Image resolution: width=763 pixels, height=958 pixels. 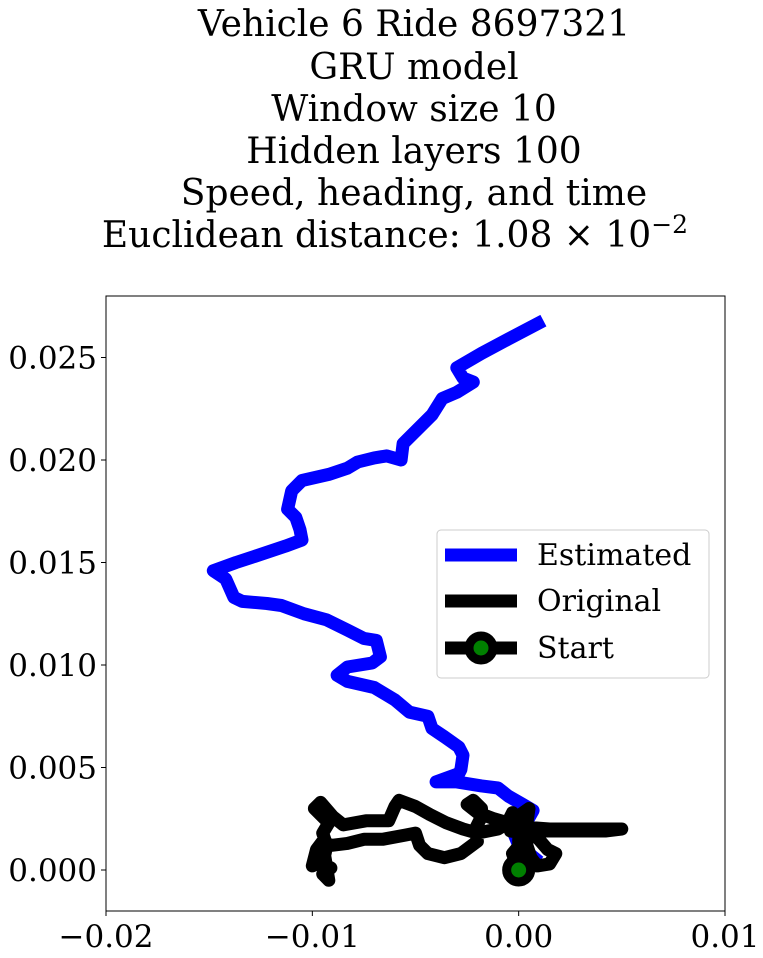 I want to click on title-line-6-base: Euclidean distance: 1.08 × 10, so click(x=376, y=235).